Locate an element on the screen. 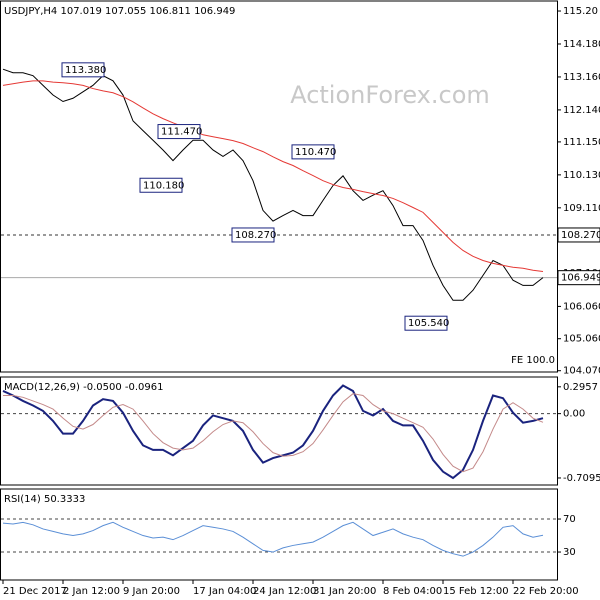  x-tick-label: 17 Jan 04:00 is located at coordinates (224, 591).